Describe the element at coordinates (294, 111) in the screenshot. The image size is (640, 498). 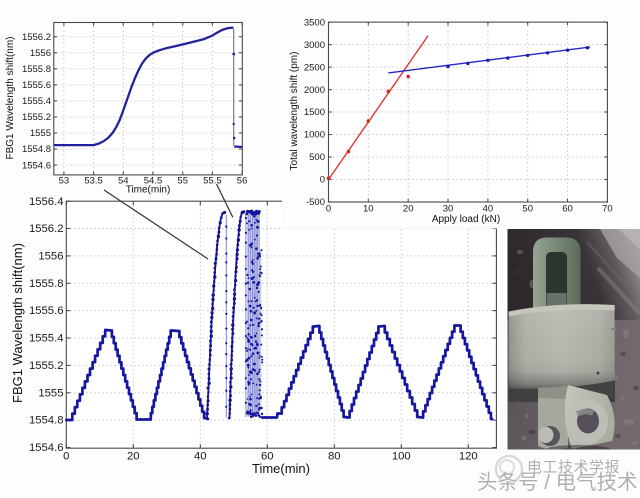
I see `svg-text: Total wavelength shift (pm)` at that location.